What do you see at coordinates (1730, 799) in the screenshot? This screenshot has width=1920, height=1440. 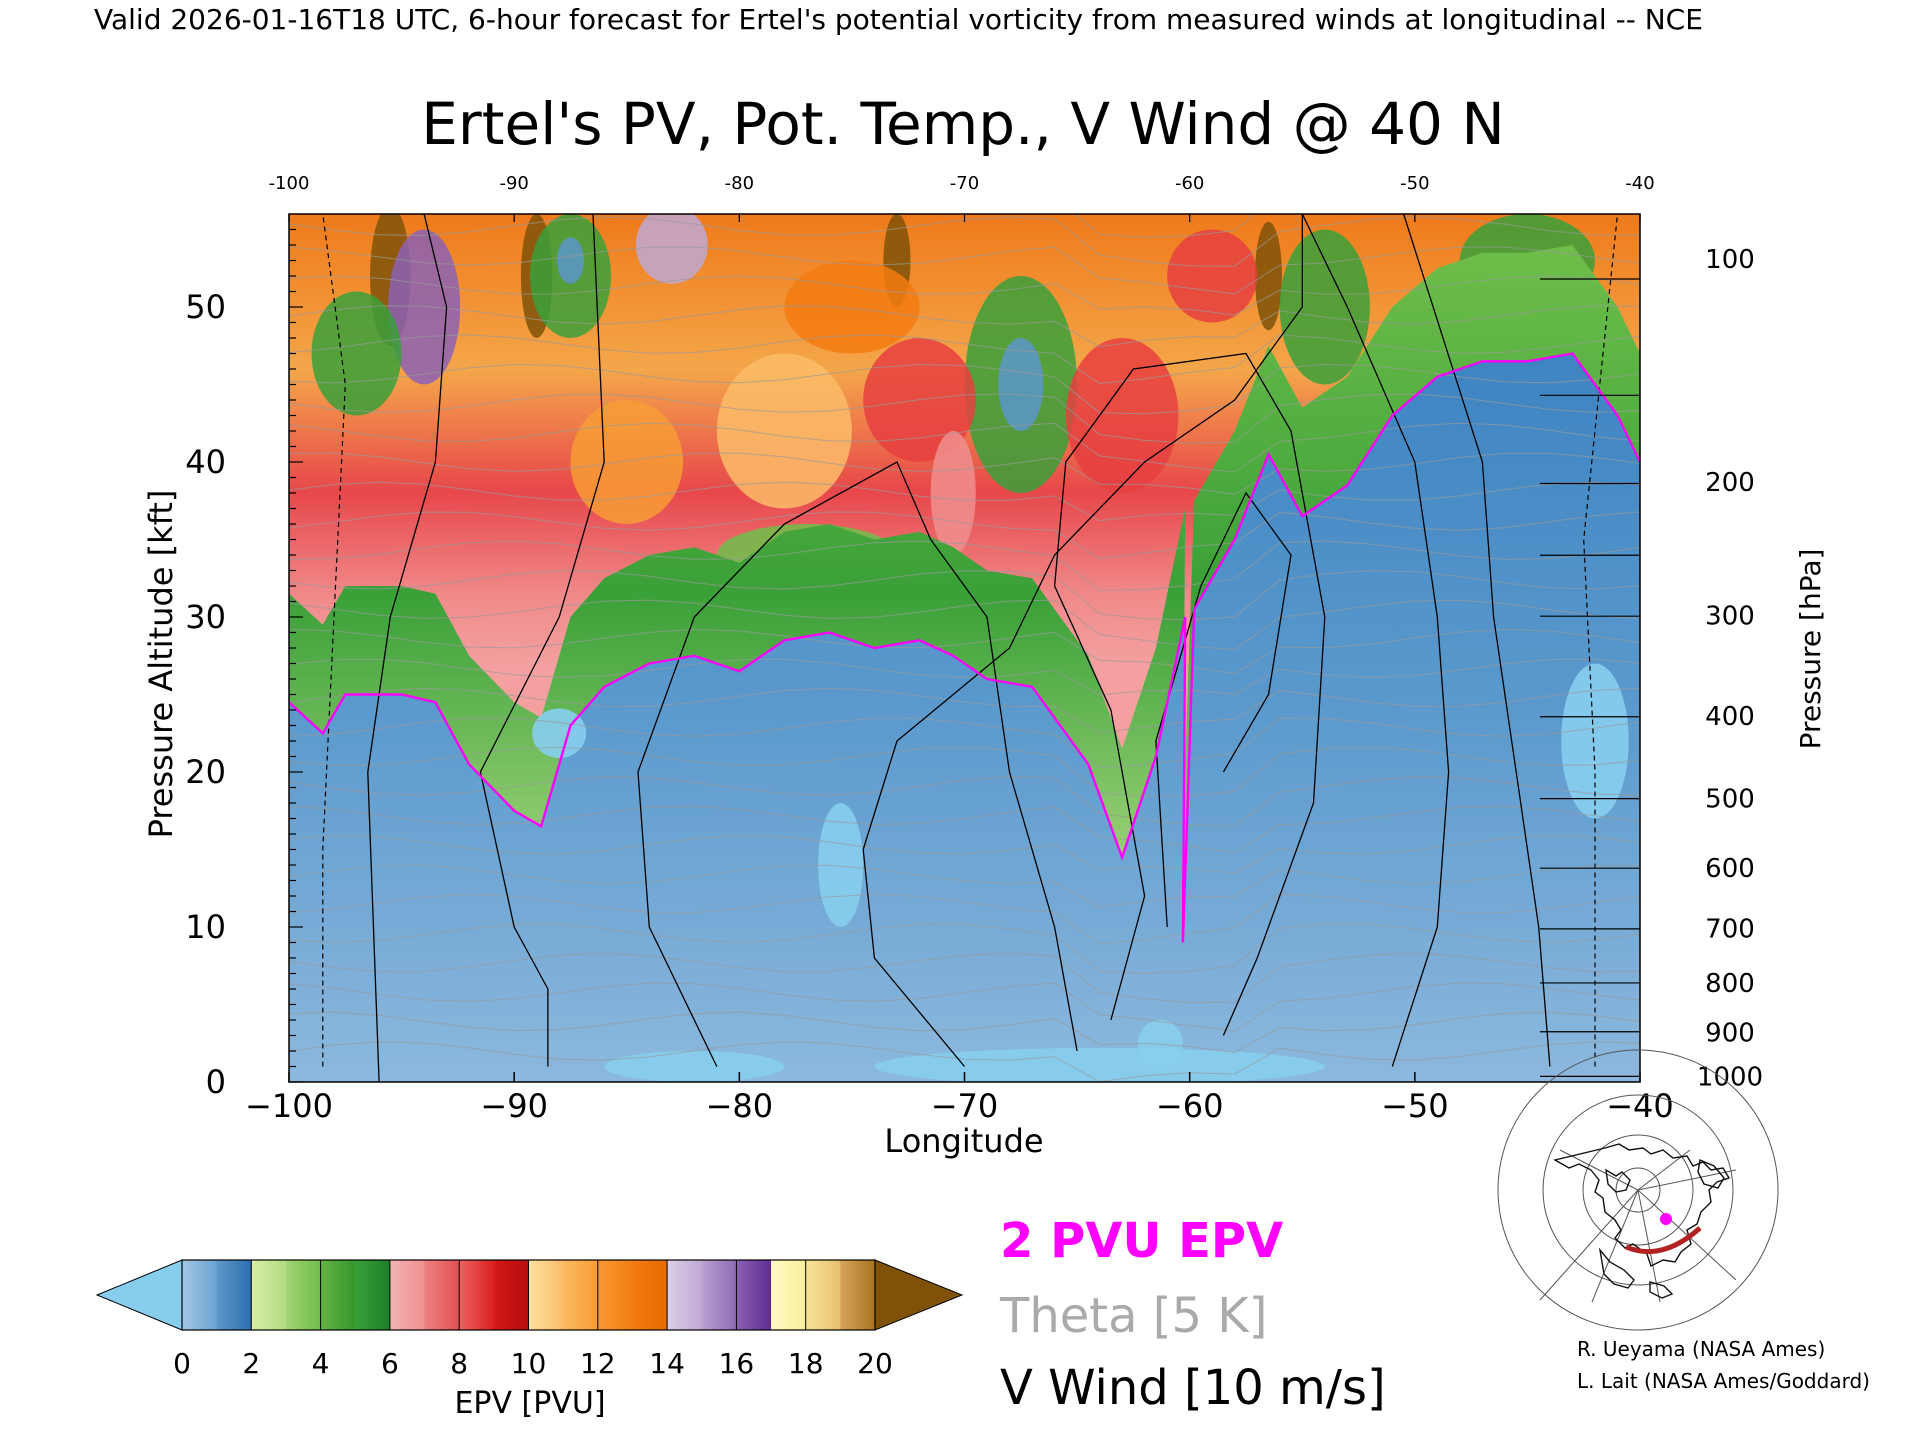 I see `pressure-tick-label: 500` at bounding box center [1730, 799].